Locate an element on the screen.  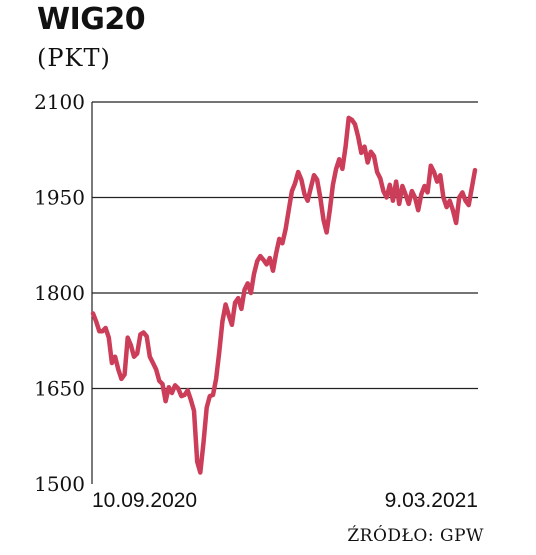
x-tick-end: 9.03.2021 is located at coordinates (431, 500).